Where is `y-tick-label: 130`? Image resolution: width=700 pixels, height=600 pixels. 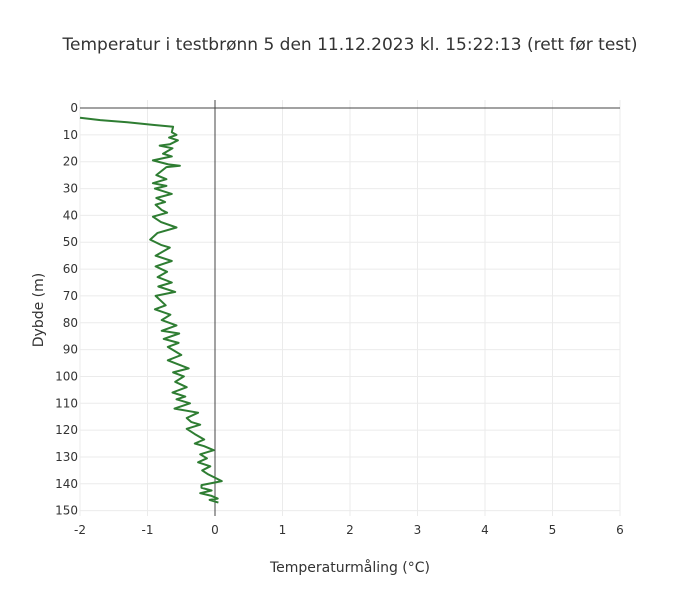
y-tick-label: 130 is located at coordinates (66, 457).